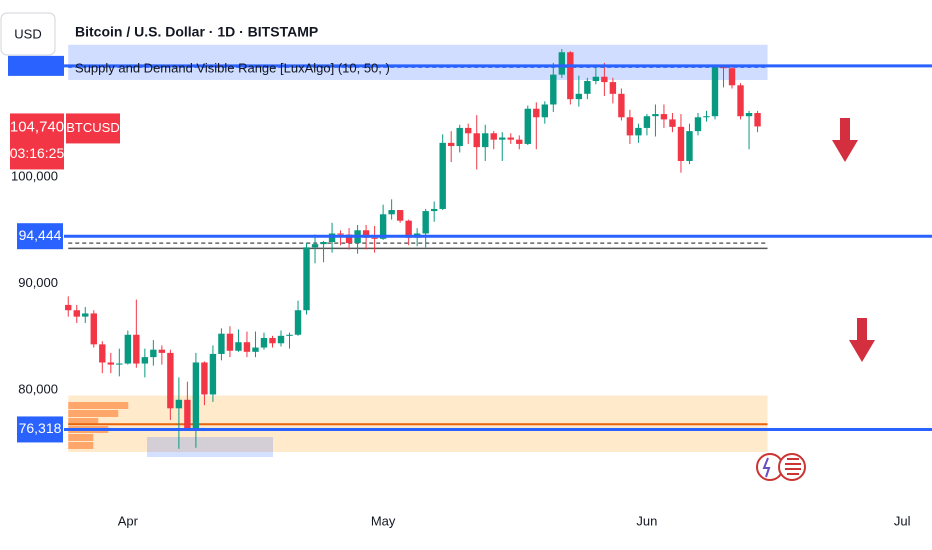 Image resolution: width=932 pixels, height=550 pixels. Describe the element at coordinates (38, 282) in the screenshot. I see `y-tick-label: 90,000` at that location.